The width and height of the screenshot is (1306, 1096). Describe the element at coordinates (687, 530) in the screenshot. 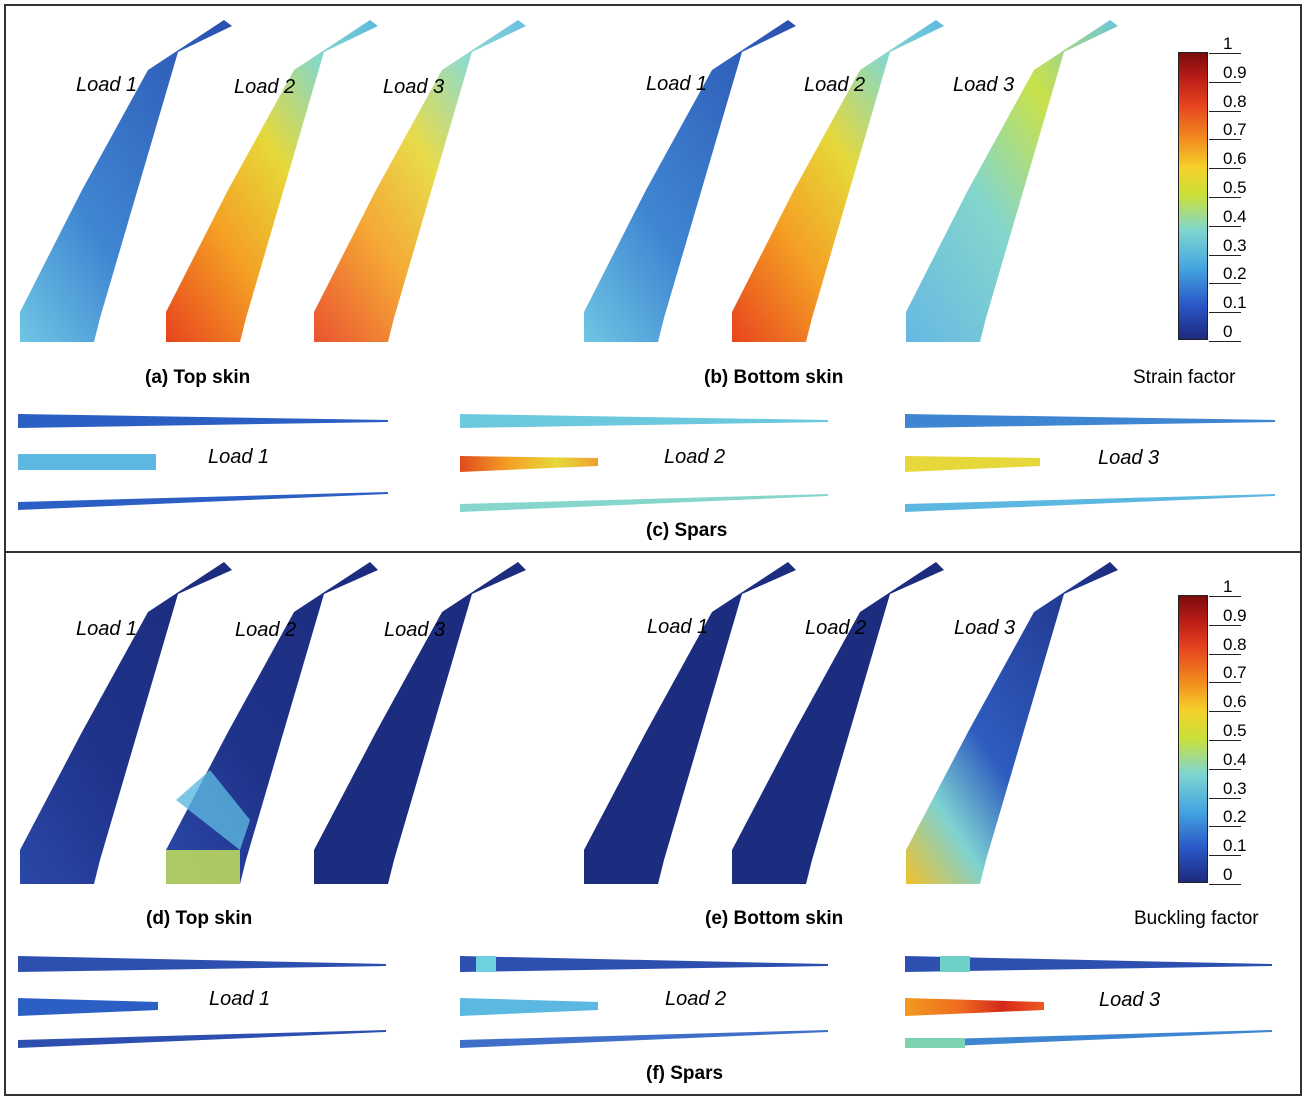

I see `caption-c: (c) Spars` at that location.